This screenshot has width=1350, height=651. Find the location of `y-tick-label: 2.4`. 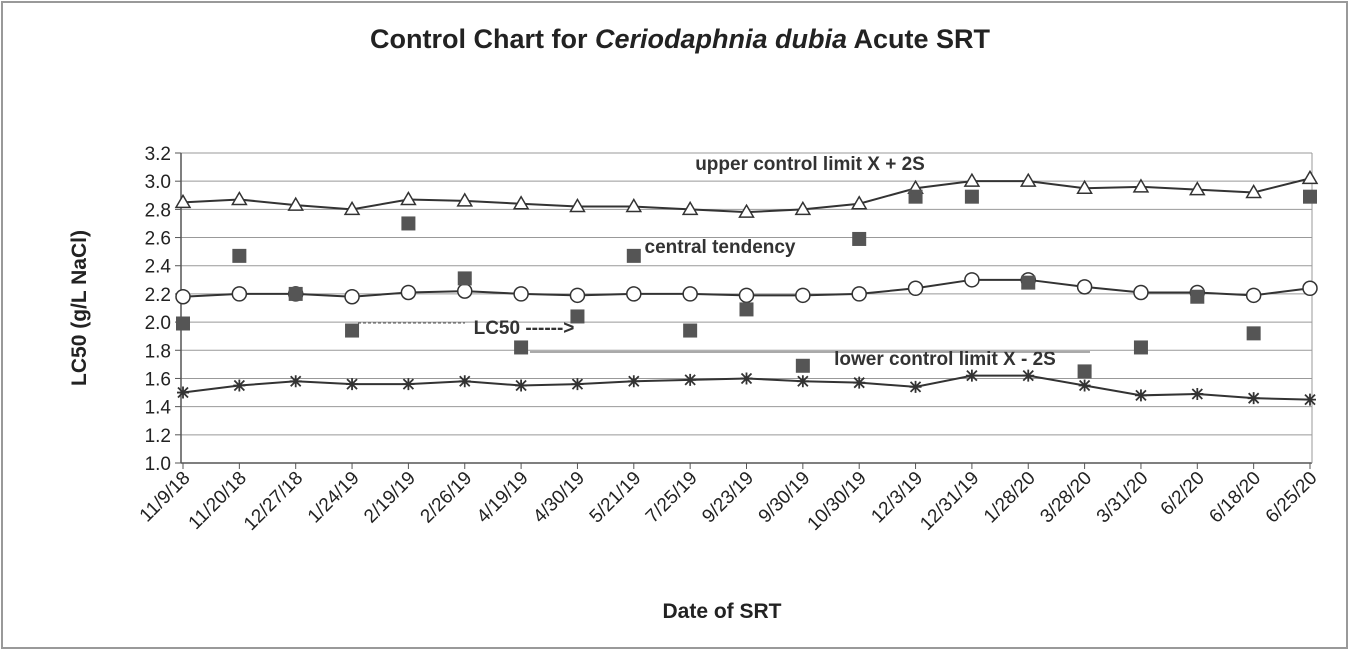

y-tick-label: 2.4 is located at coordinates (158, 267).